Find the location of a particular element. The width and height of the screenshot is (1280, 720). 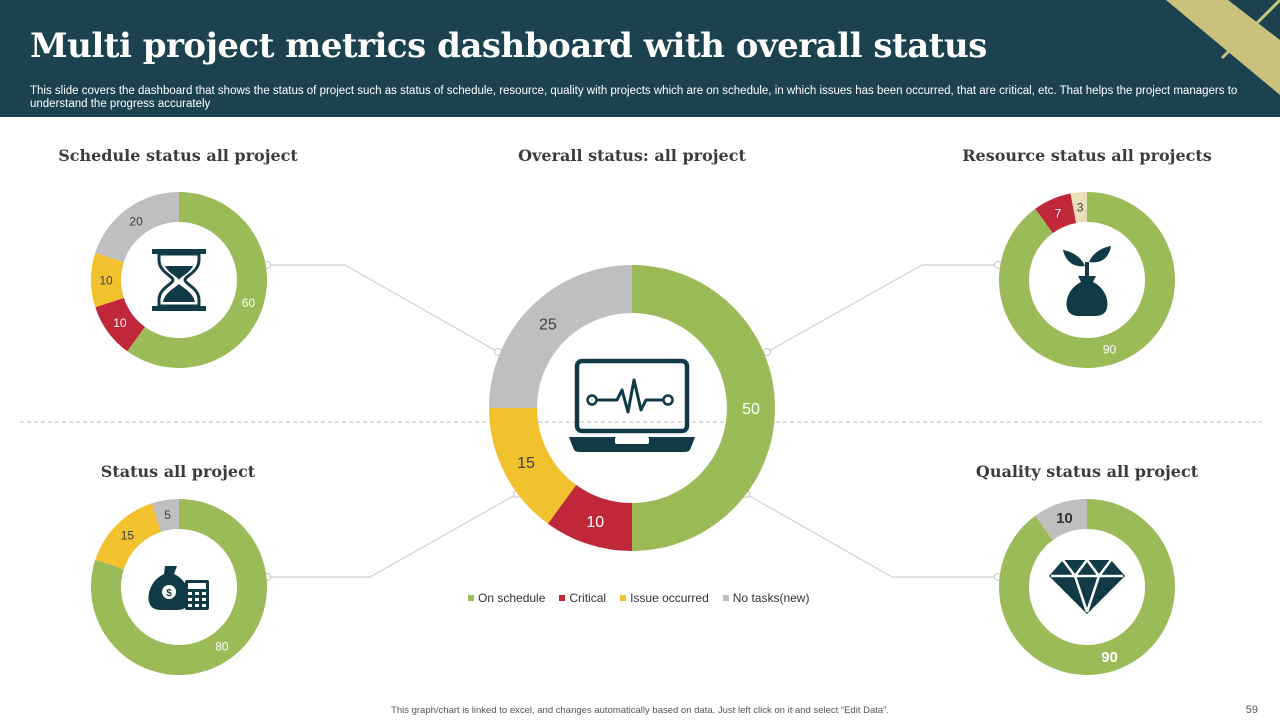

status-donut-chart: 80 15 5 is located at coordinates (179, 587).